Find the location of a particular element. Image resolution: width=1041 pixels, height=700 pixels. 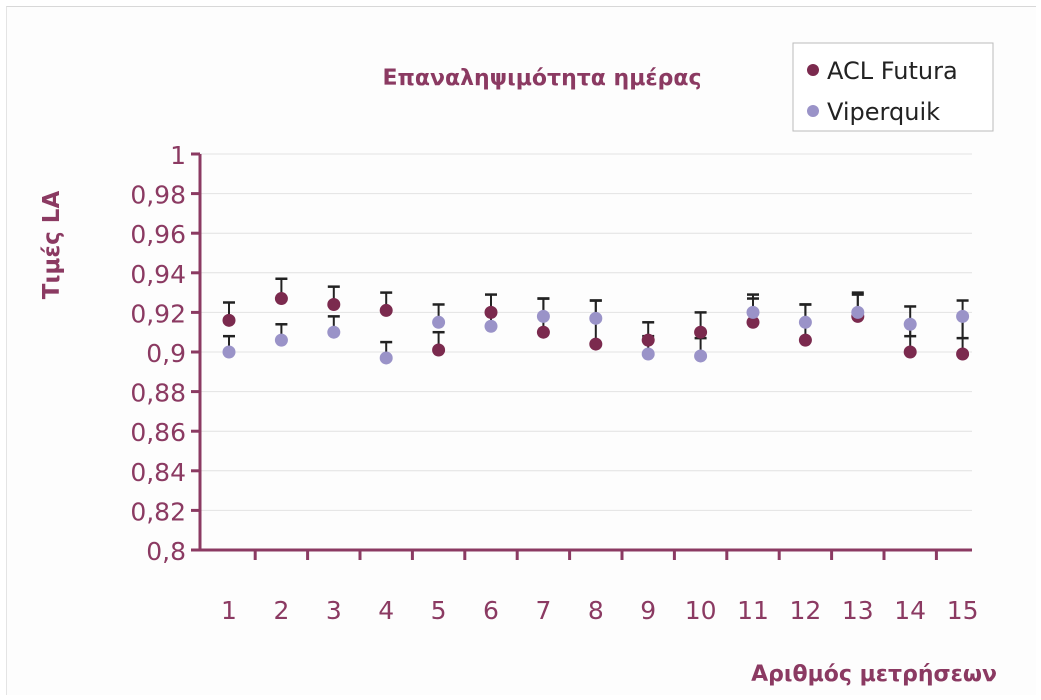

x-tick-label: 10 is located at coordinates (701, 610).